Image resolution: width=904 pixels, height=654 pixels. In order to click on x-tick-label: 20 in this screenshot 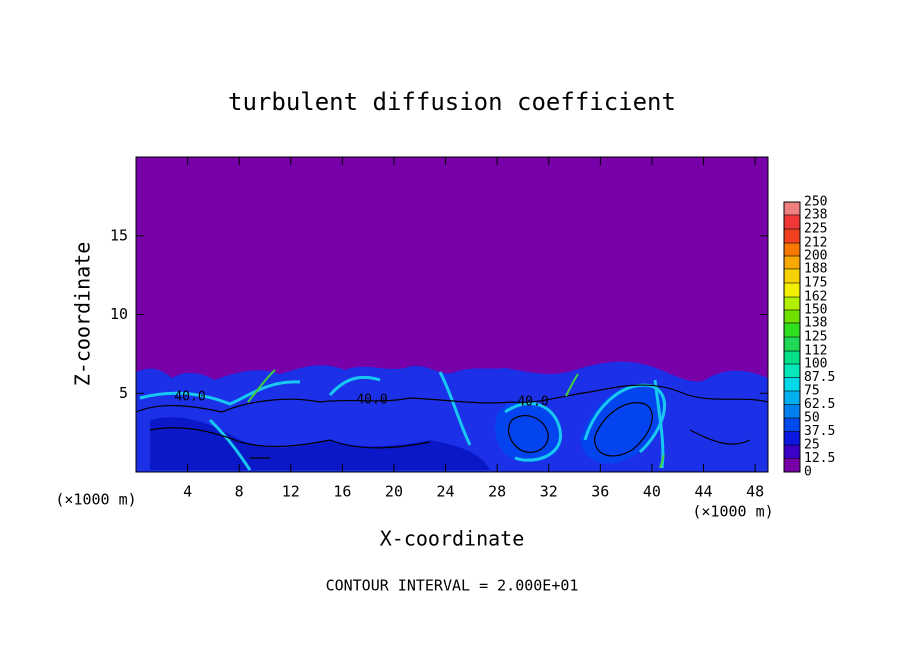, I will do `click(394, 492)`.